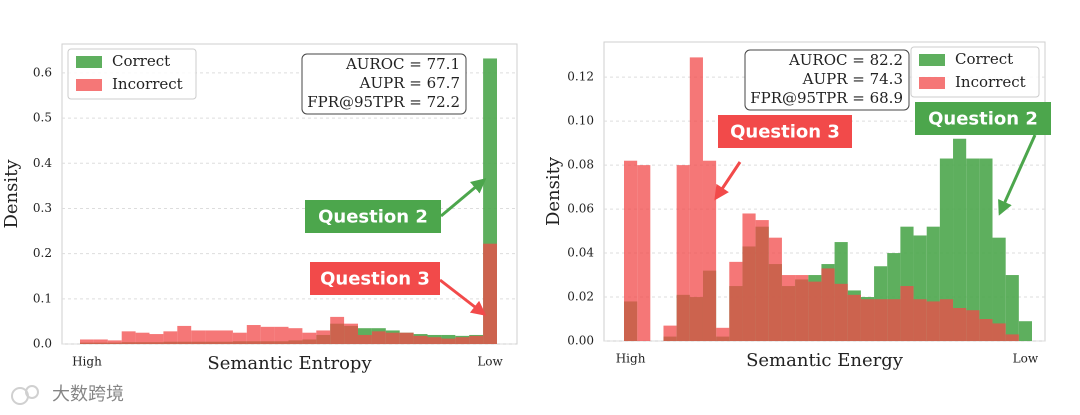 This screenshot has height=415, width=1080. What do you see at coordinates (383, 102) in the screenshot?
I see `stats-text: FPR@95TPR = 72.2` at bounding box center [383, 102].